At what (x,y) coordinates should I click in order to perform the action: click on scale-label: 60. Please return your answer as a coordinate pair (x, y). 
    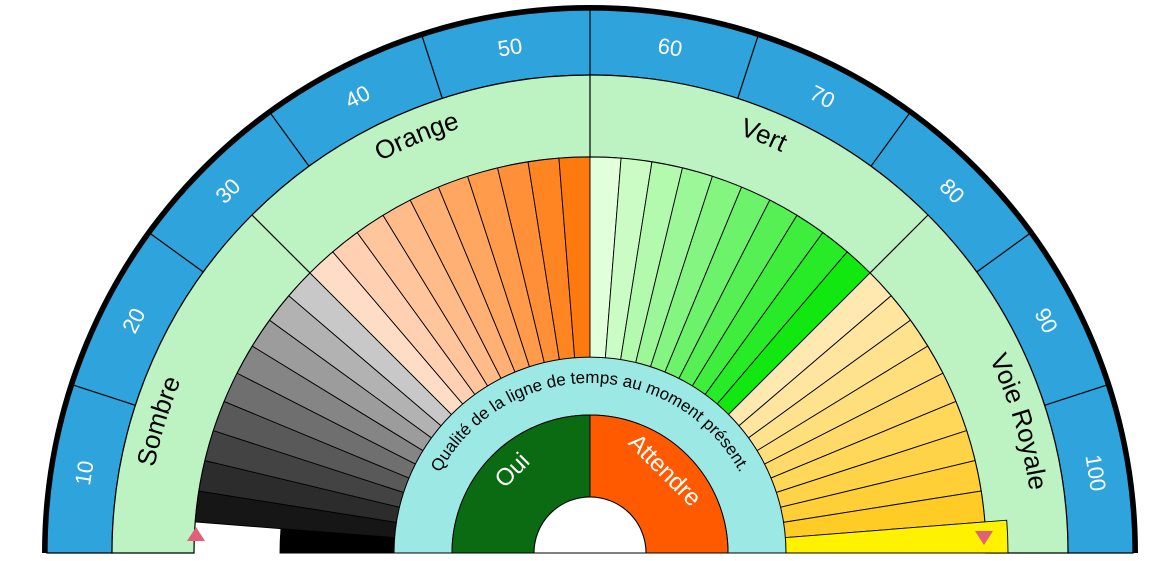
    Looking at the image, I should click on (670, 47).